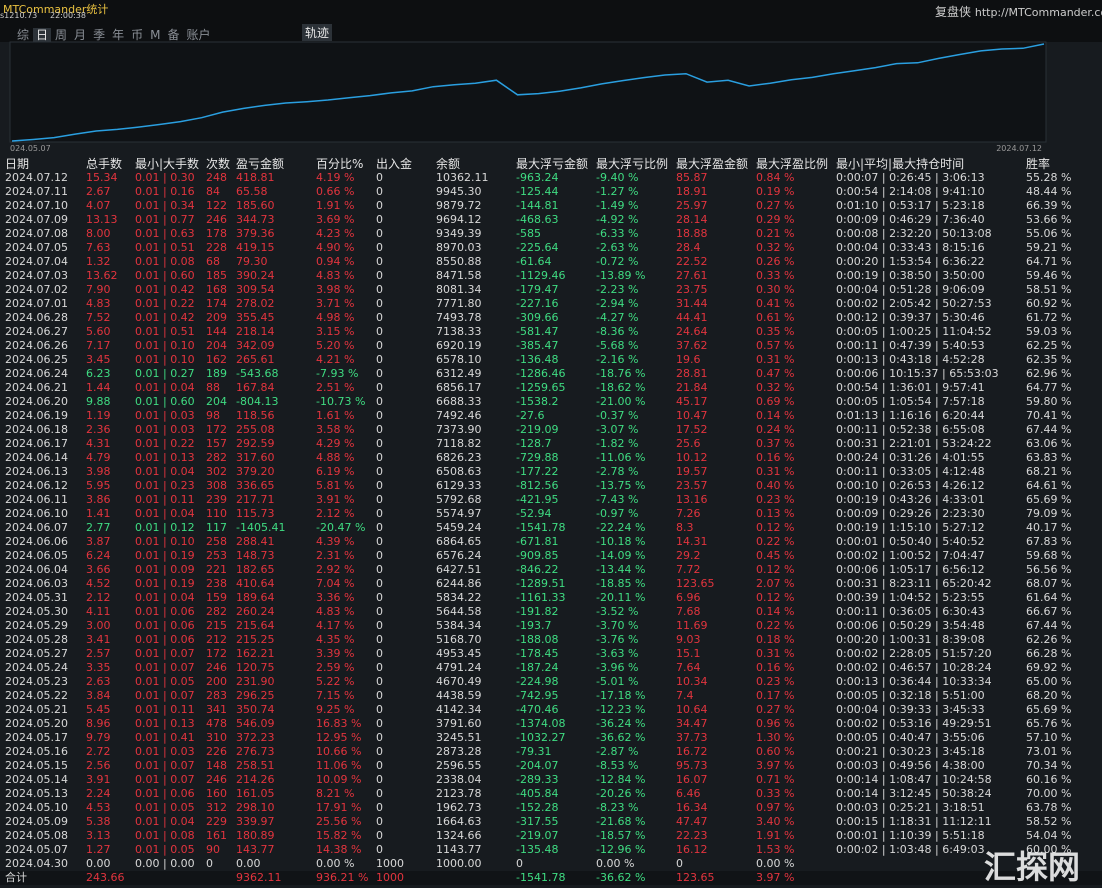 The width and height of the screenshot is (1102, 888). I want to click on tab: 币, so click(137, 35).